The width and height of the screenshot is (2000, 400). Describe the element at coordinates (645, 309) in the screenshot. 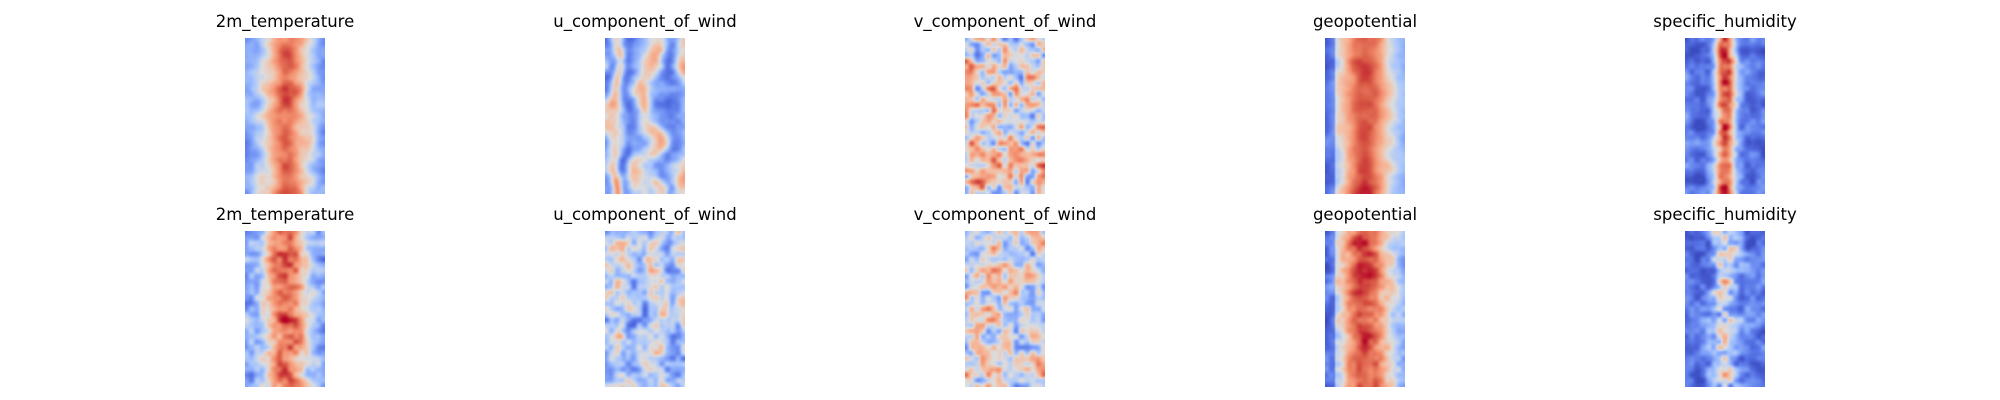

I see `heatmap-u-component-of-wind-row2` at that location.